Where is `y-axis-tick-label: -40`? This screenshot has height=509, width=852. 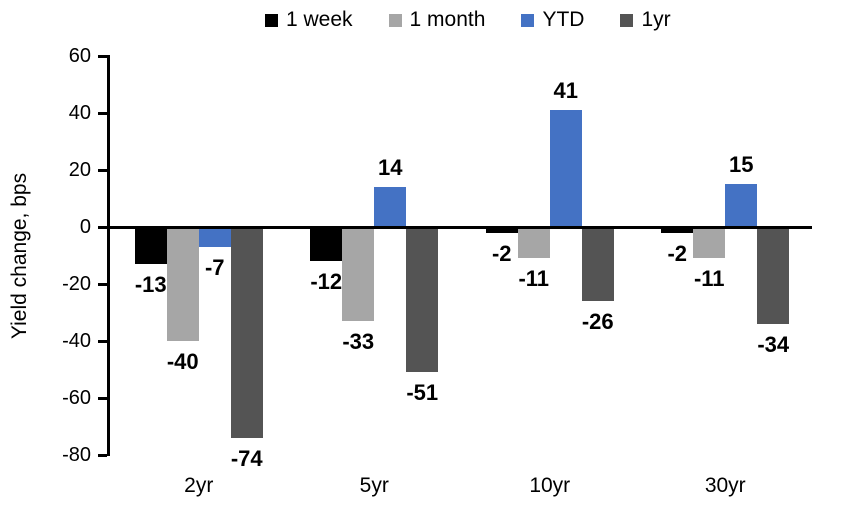 y-axis-tick-label: -40 is located at coordinates (76, 341).